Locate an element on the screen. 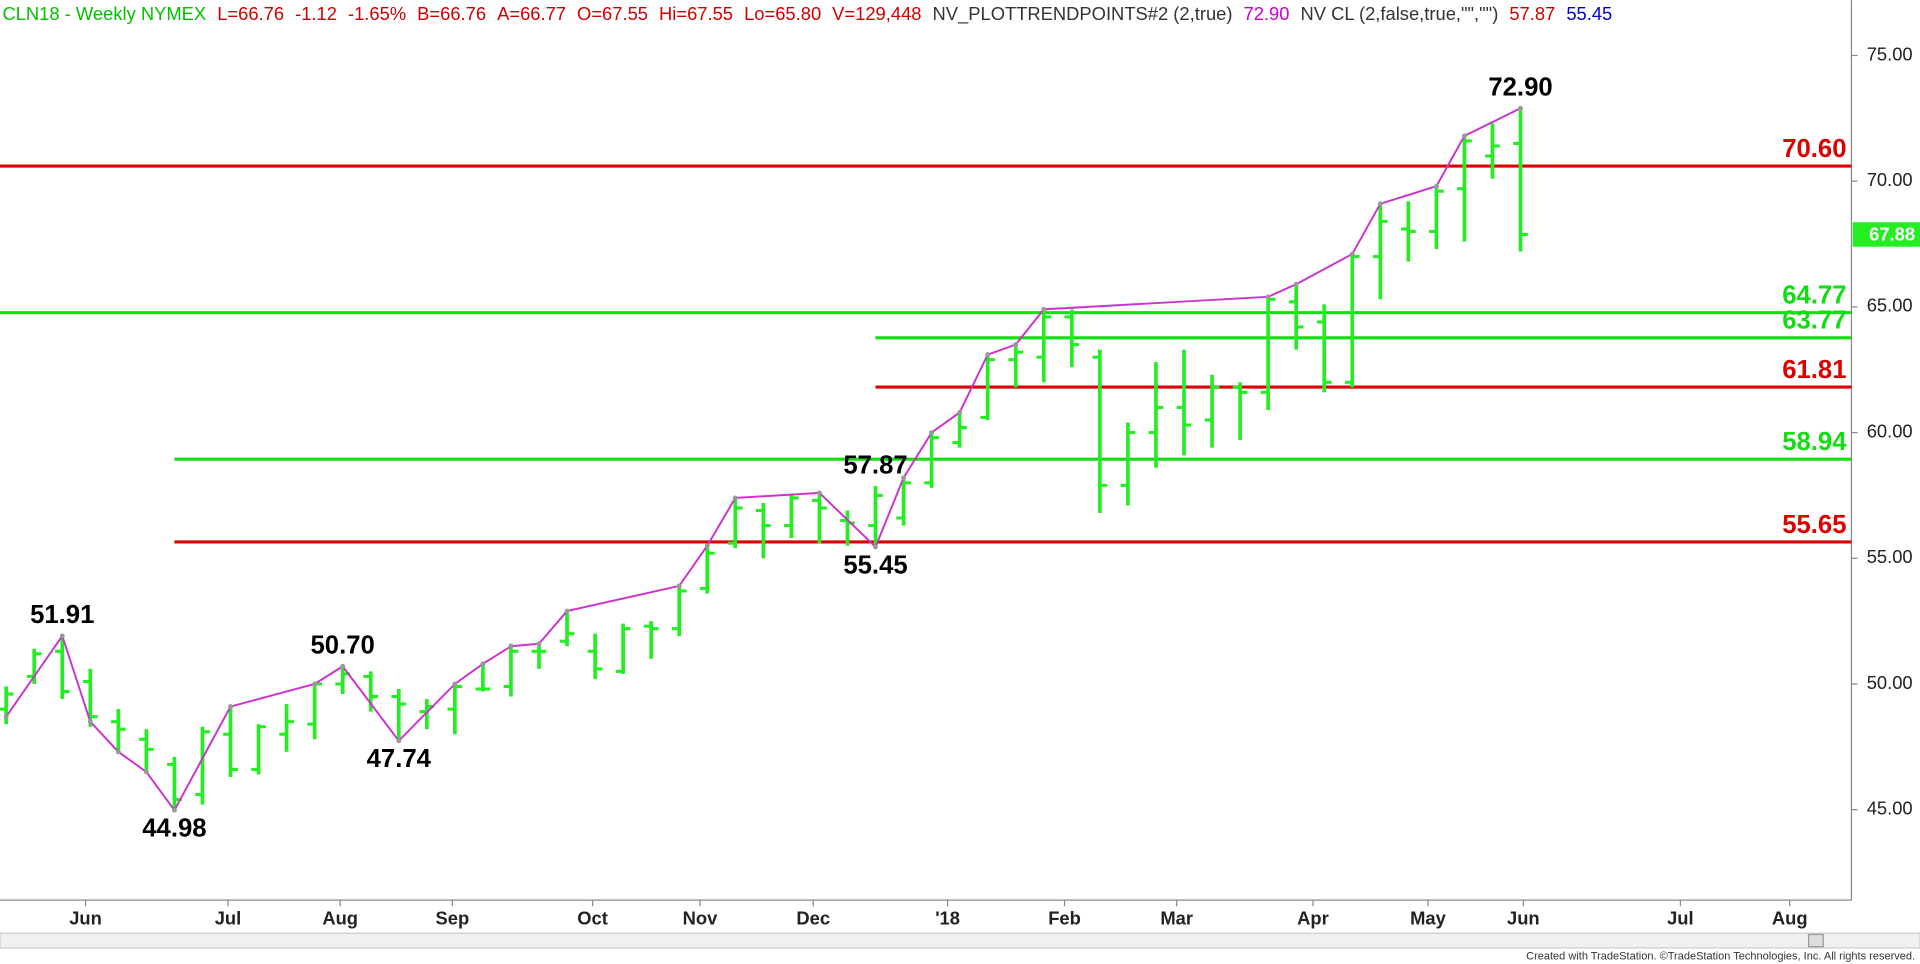  level-label: 70.60 is located at coordinates (1814, 149).